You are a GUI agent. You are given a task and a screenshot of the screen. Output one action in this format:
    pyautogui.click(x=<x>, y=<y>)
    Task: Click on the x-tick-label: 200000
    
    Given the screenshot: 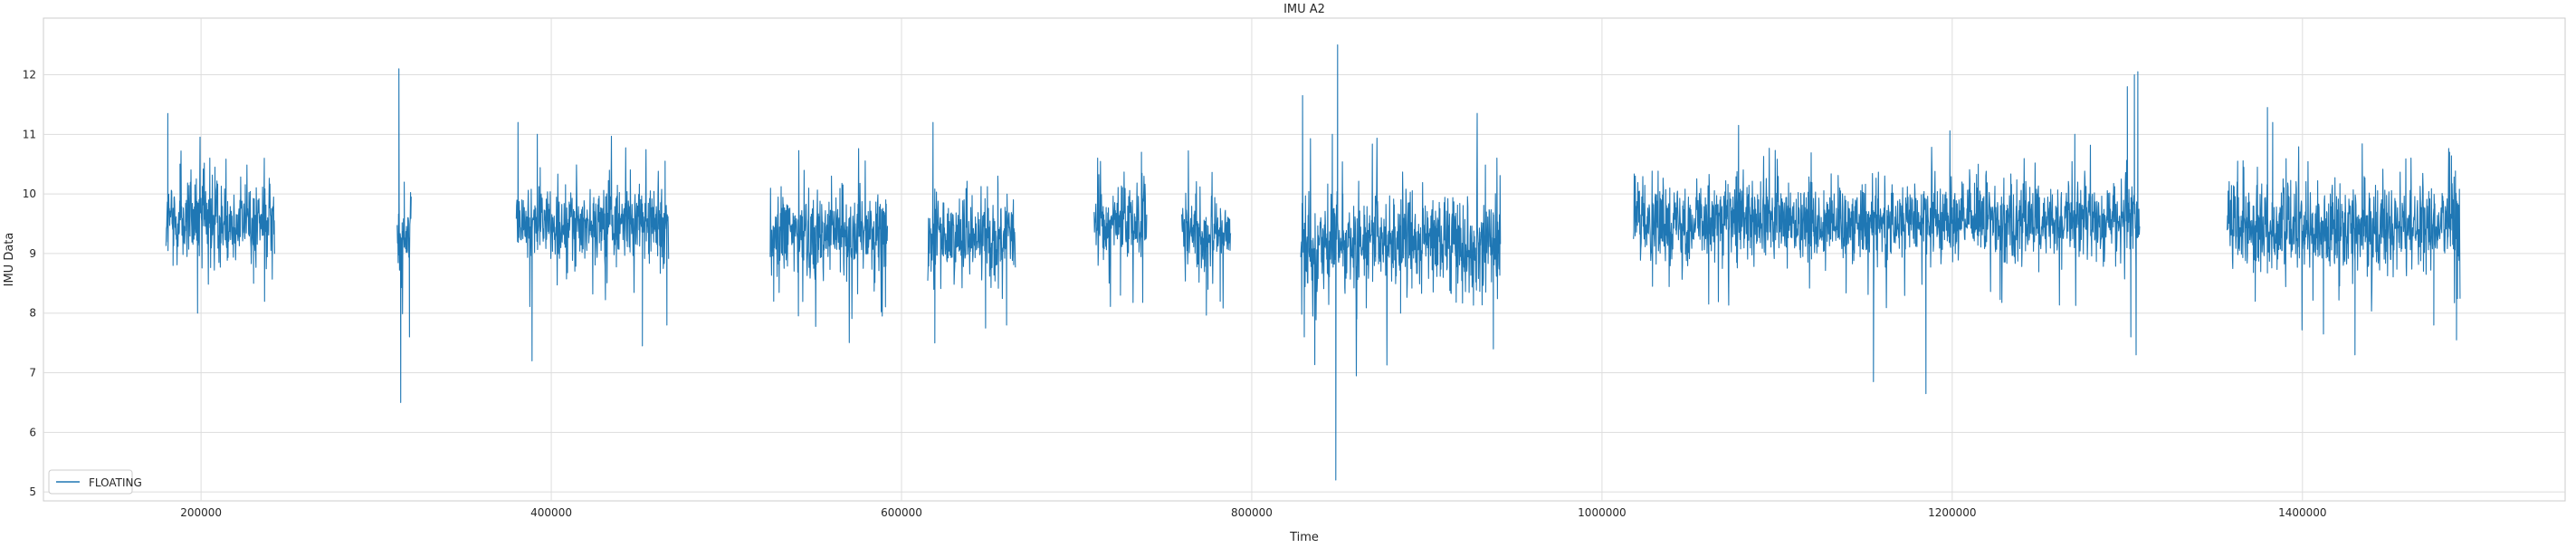 What is the action you would take?
    pyautogui.click(x=201, y=512)
    